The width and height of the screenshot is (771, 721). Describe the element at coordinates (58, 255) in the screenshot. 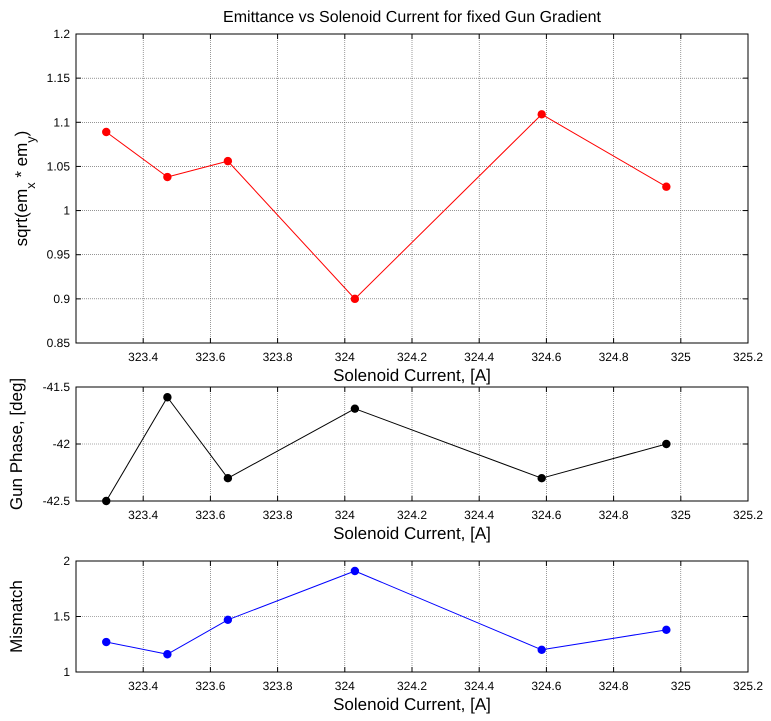

I see `y-tick-label: 0.95` at that location.